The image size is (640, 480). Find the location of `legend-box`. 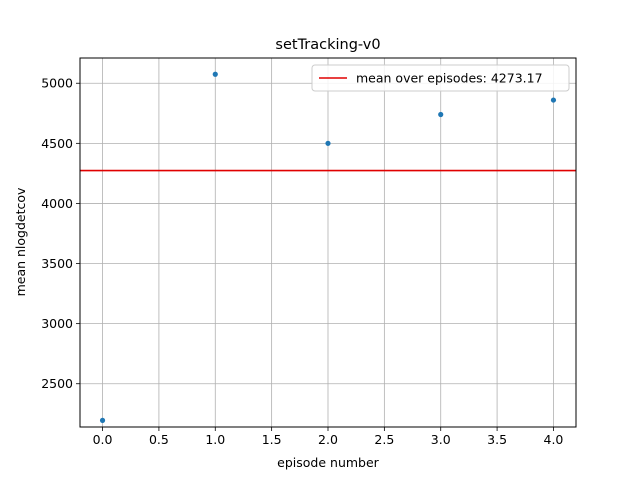

legend-box is located at coordinates (440, 78).